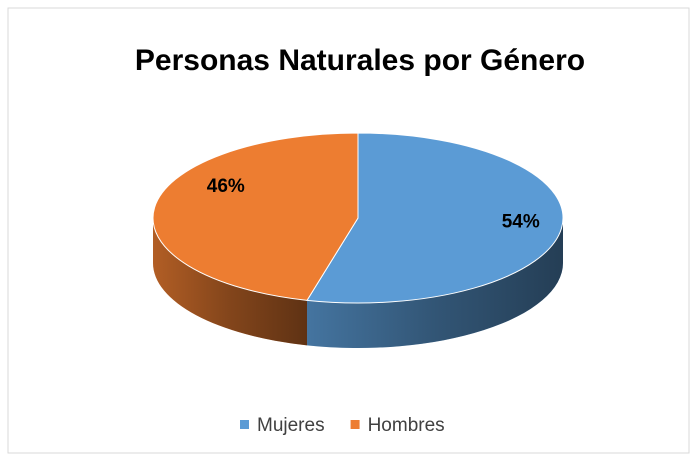  Describe the element at coordinates (360, 60) in the screenshot. I see `chart-title: Personas Naturales por Género` at that location.